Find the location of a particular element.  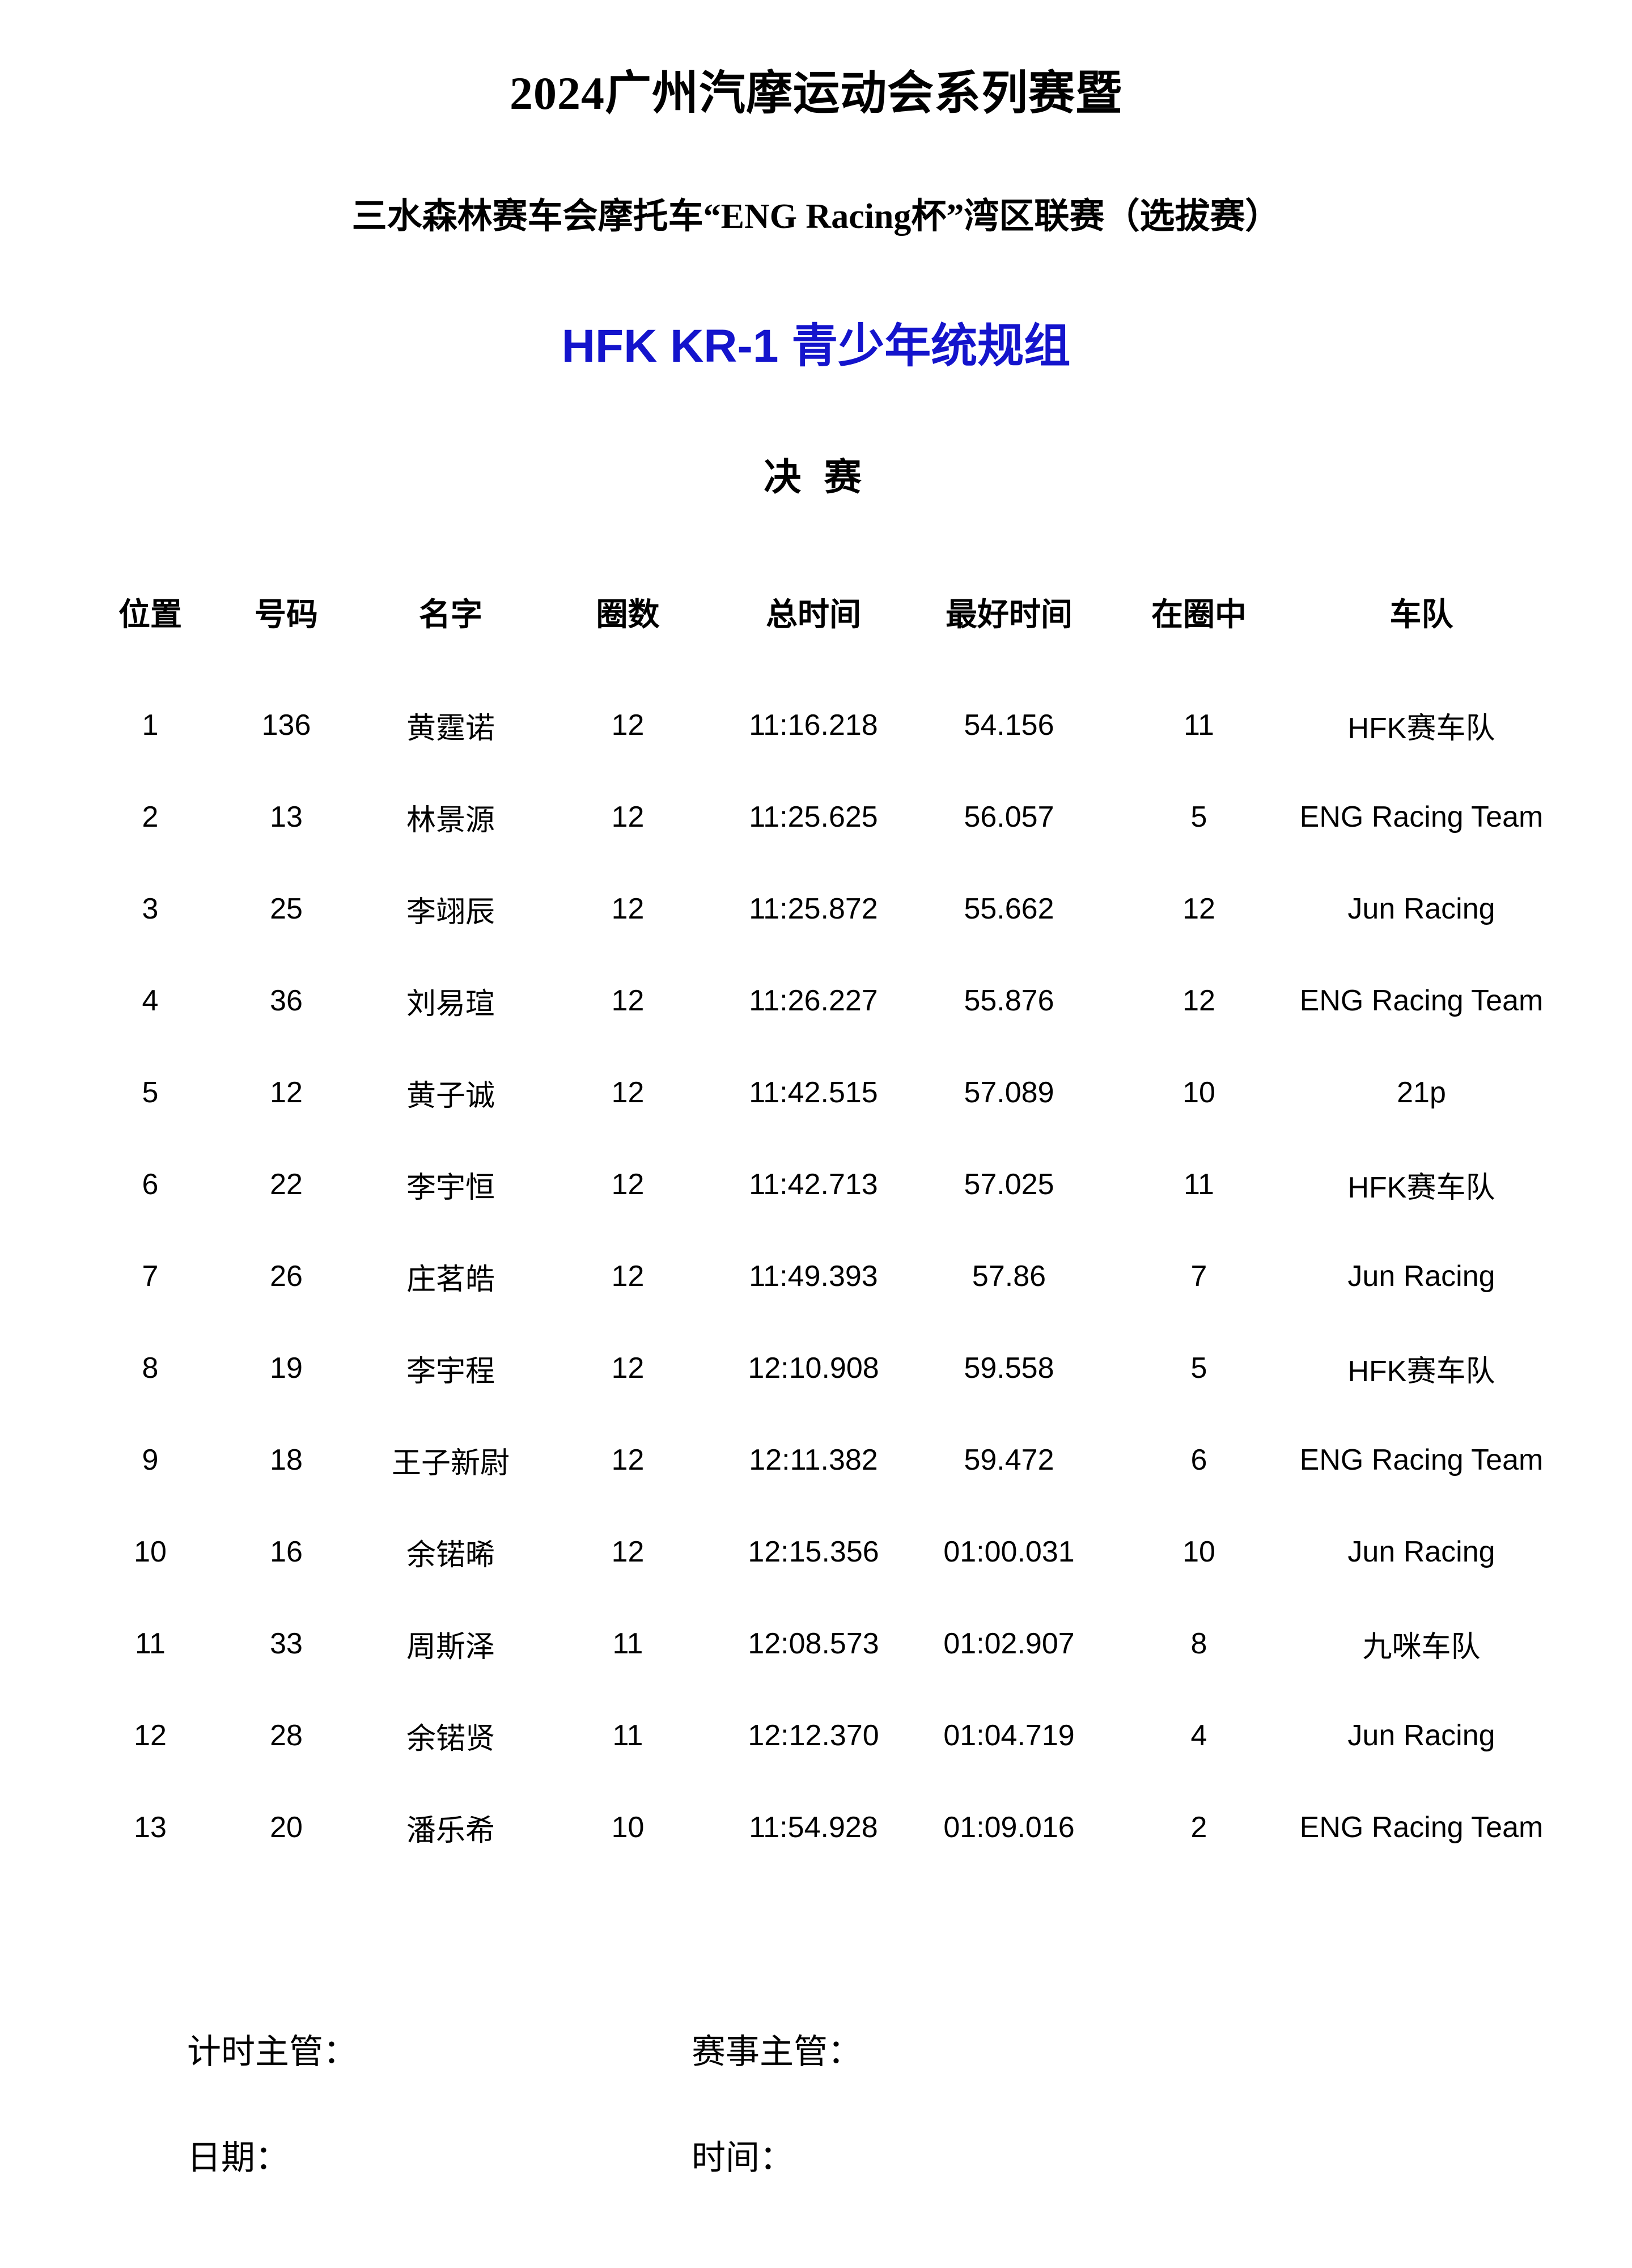

event-supervisor-label: 赛事主管： is located at coordinates (777, 2052).